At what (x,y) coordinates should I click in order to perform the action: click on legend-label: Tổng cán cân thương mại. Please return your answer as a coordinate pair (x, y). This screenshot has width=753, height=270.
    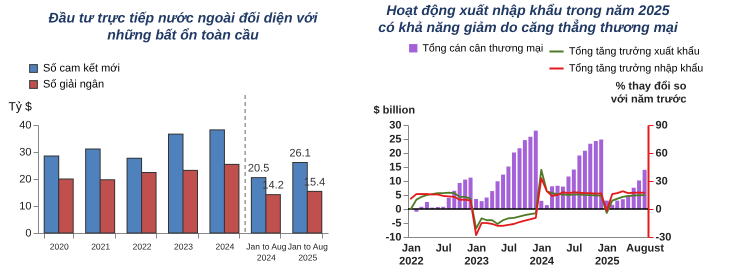
    Looking at the image, I should click on (483, 48).